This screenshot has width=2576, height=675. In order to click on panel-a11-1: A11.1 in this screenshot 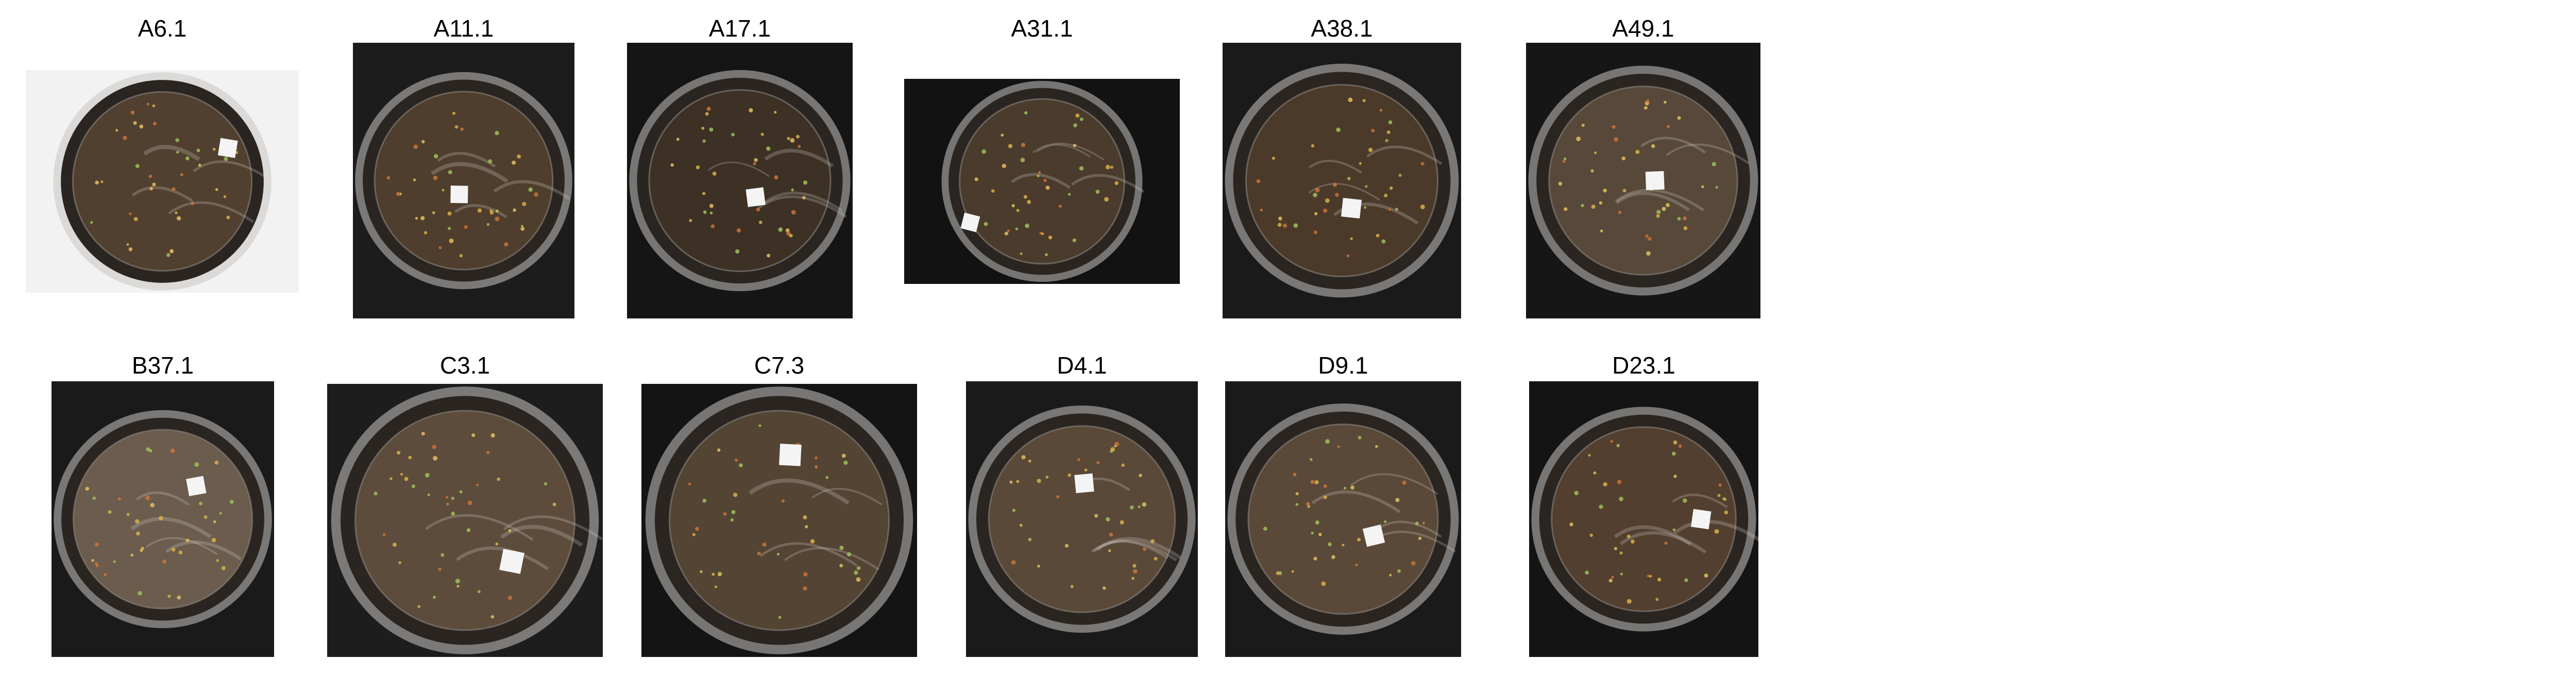, I will do `click(463, 159)`.